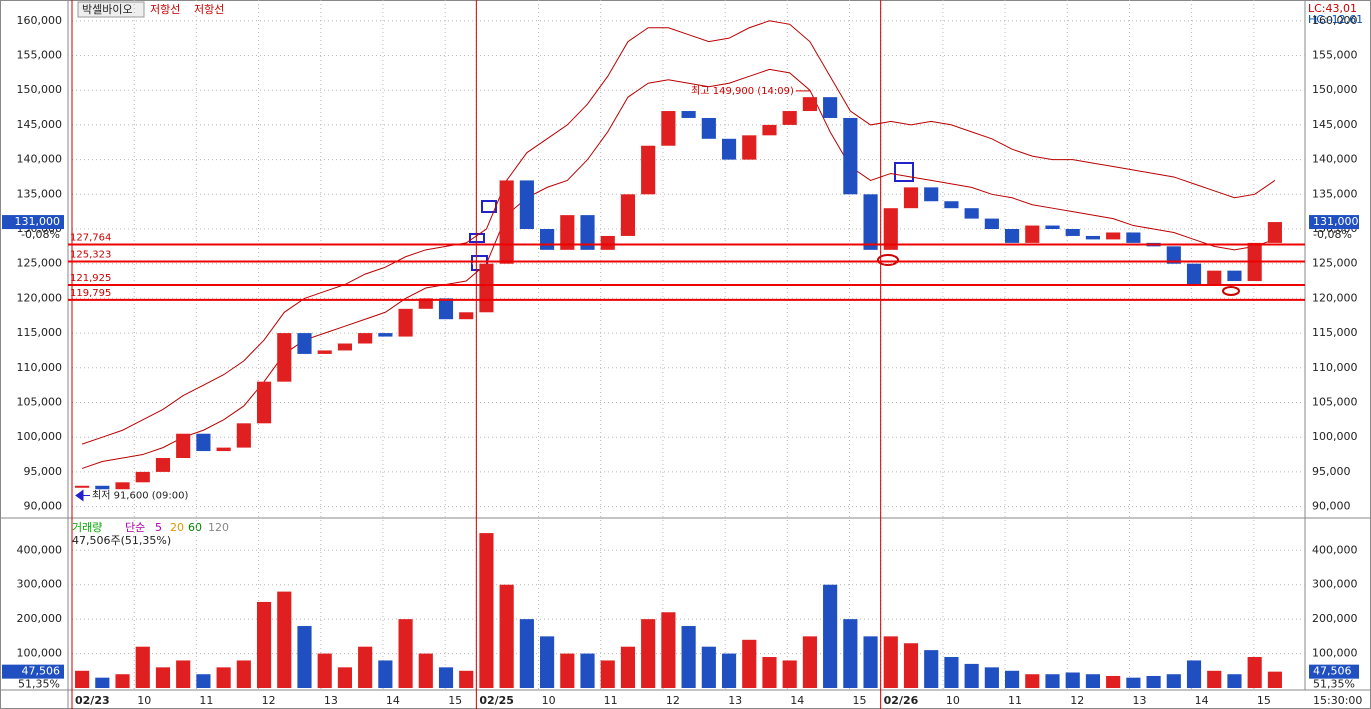  I want to click on high-label: 최고 149,900 (14:09), so click(742, 91).